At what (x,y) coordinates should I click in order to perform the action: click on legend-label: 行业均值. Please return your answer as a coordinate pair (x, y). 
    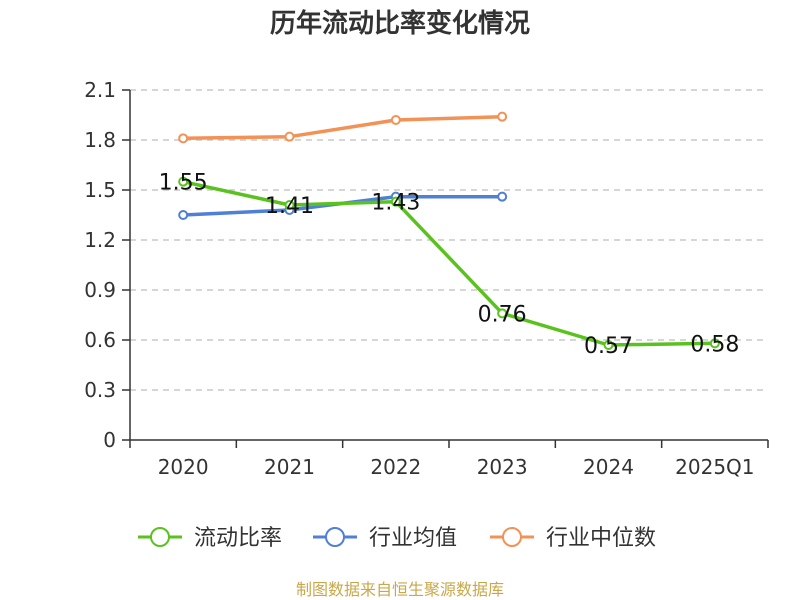
    Looking at the image, I should click on (413, 538).